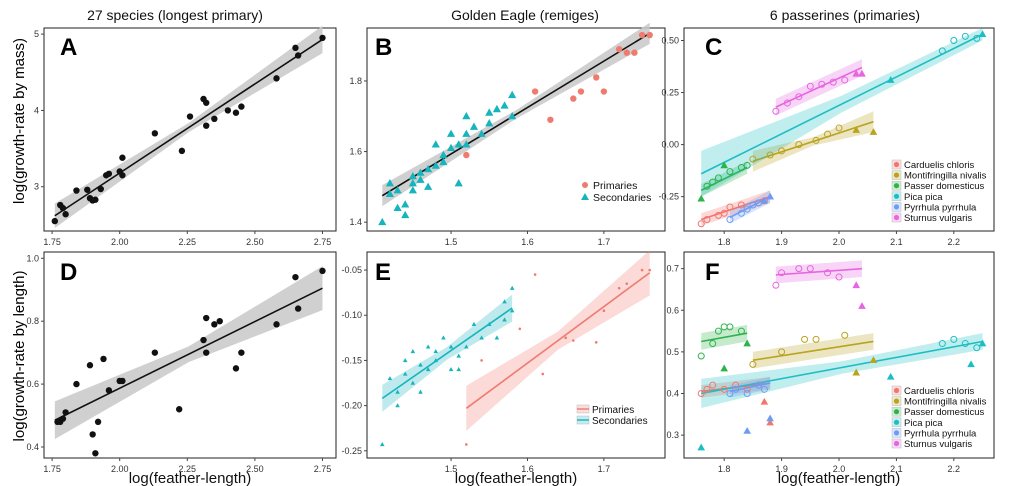  Describe the element at coordinates (323, 469) in the screenshot. I see `x-tick-label: 2.75` at that location.